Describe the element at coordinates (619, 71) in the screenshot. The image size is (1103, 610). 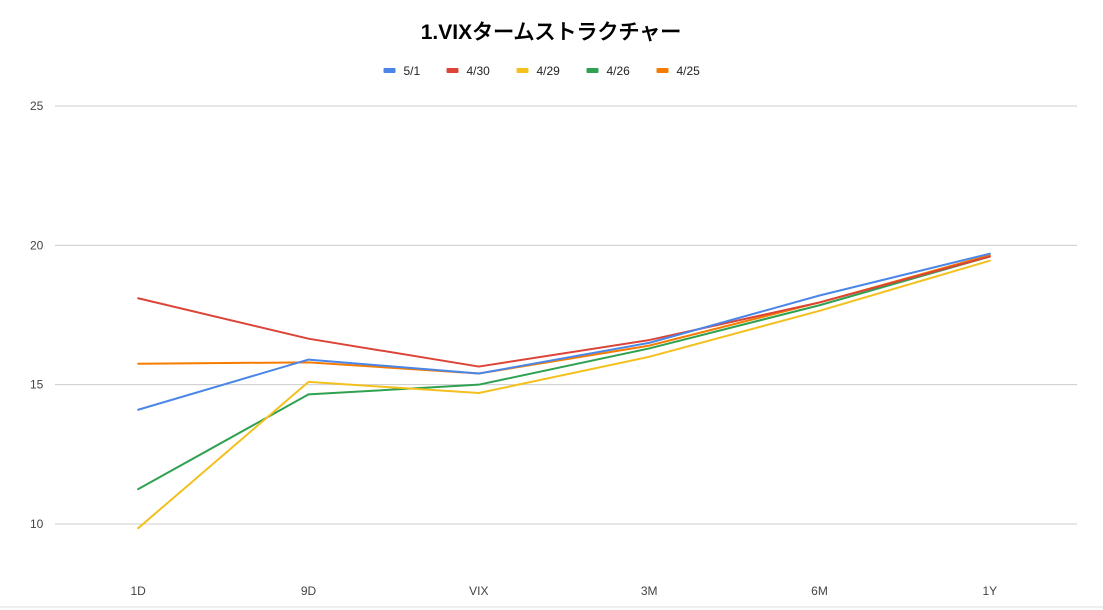
I see `legend-label: 4/26` at that location.